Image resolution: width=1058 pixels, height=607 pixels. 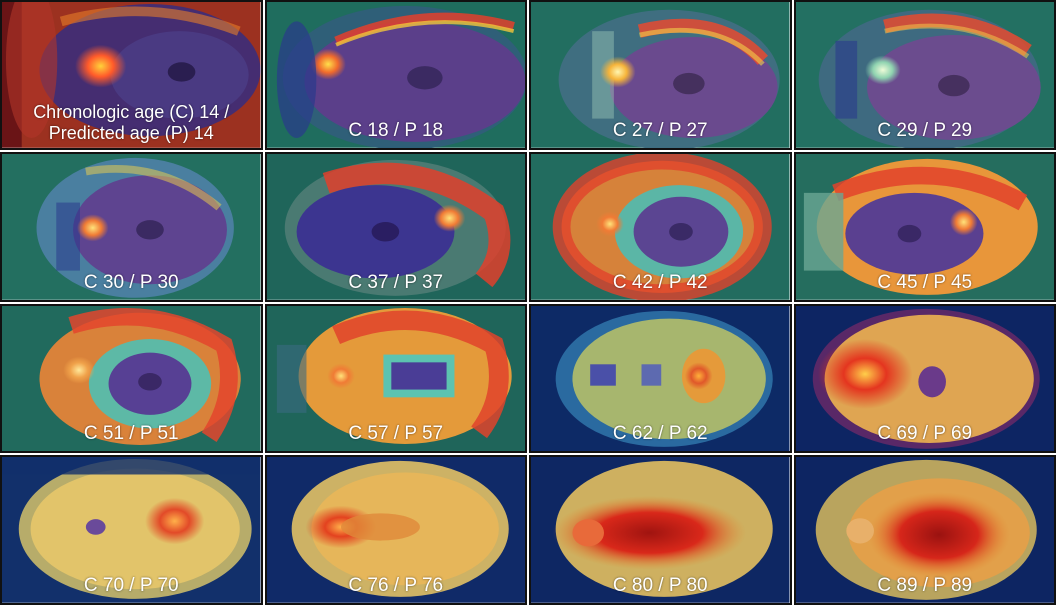 I want to click on panel-c42-p42: C 42 / P 42, so click(x=660, y=226).